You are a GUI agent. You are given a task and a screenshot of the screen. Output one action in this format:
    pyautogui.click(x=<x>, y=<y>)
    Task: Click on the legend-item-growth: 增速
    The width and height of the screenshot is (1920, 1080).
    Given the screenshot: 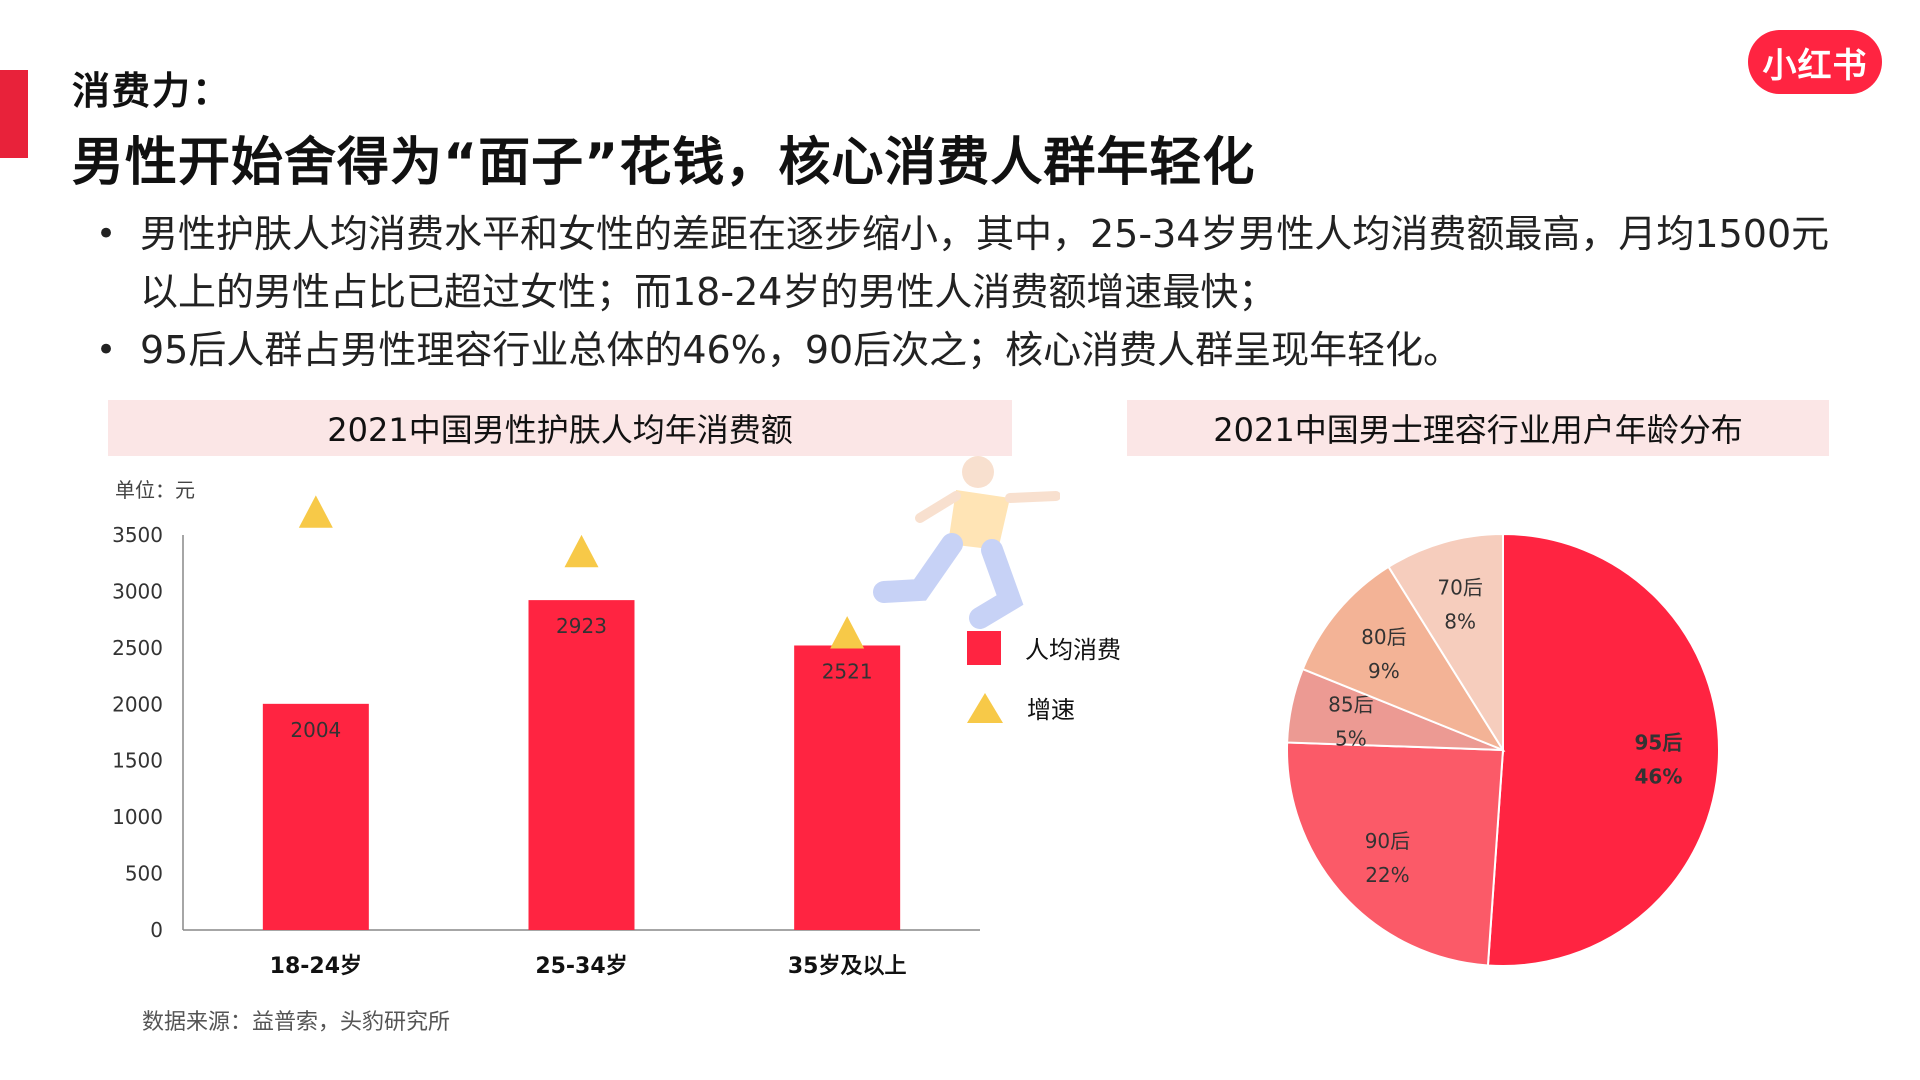 What is the action you would take?
    pyautogui.click(x=1021, y=707)
    